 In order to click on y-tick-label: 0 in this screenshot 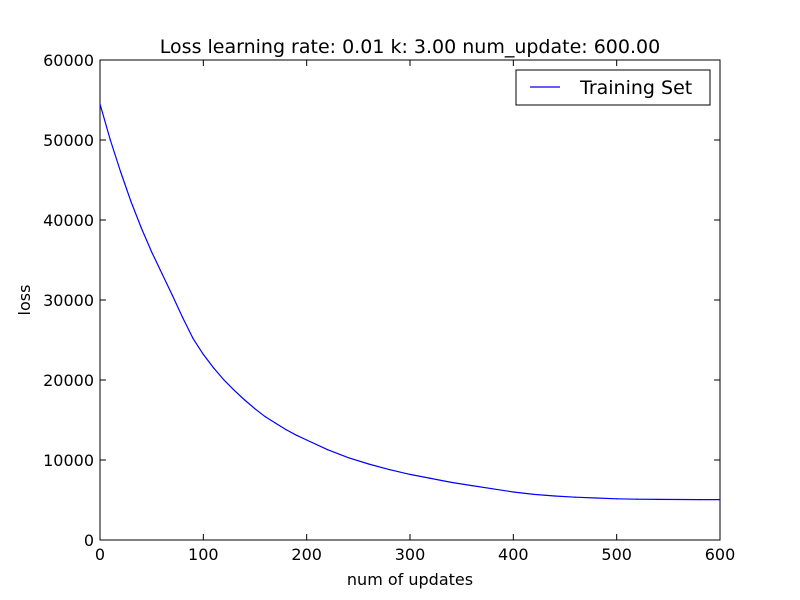, I will do `click(89, 540)`.